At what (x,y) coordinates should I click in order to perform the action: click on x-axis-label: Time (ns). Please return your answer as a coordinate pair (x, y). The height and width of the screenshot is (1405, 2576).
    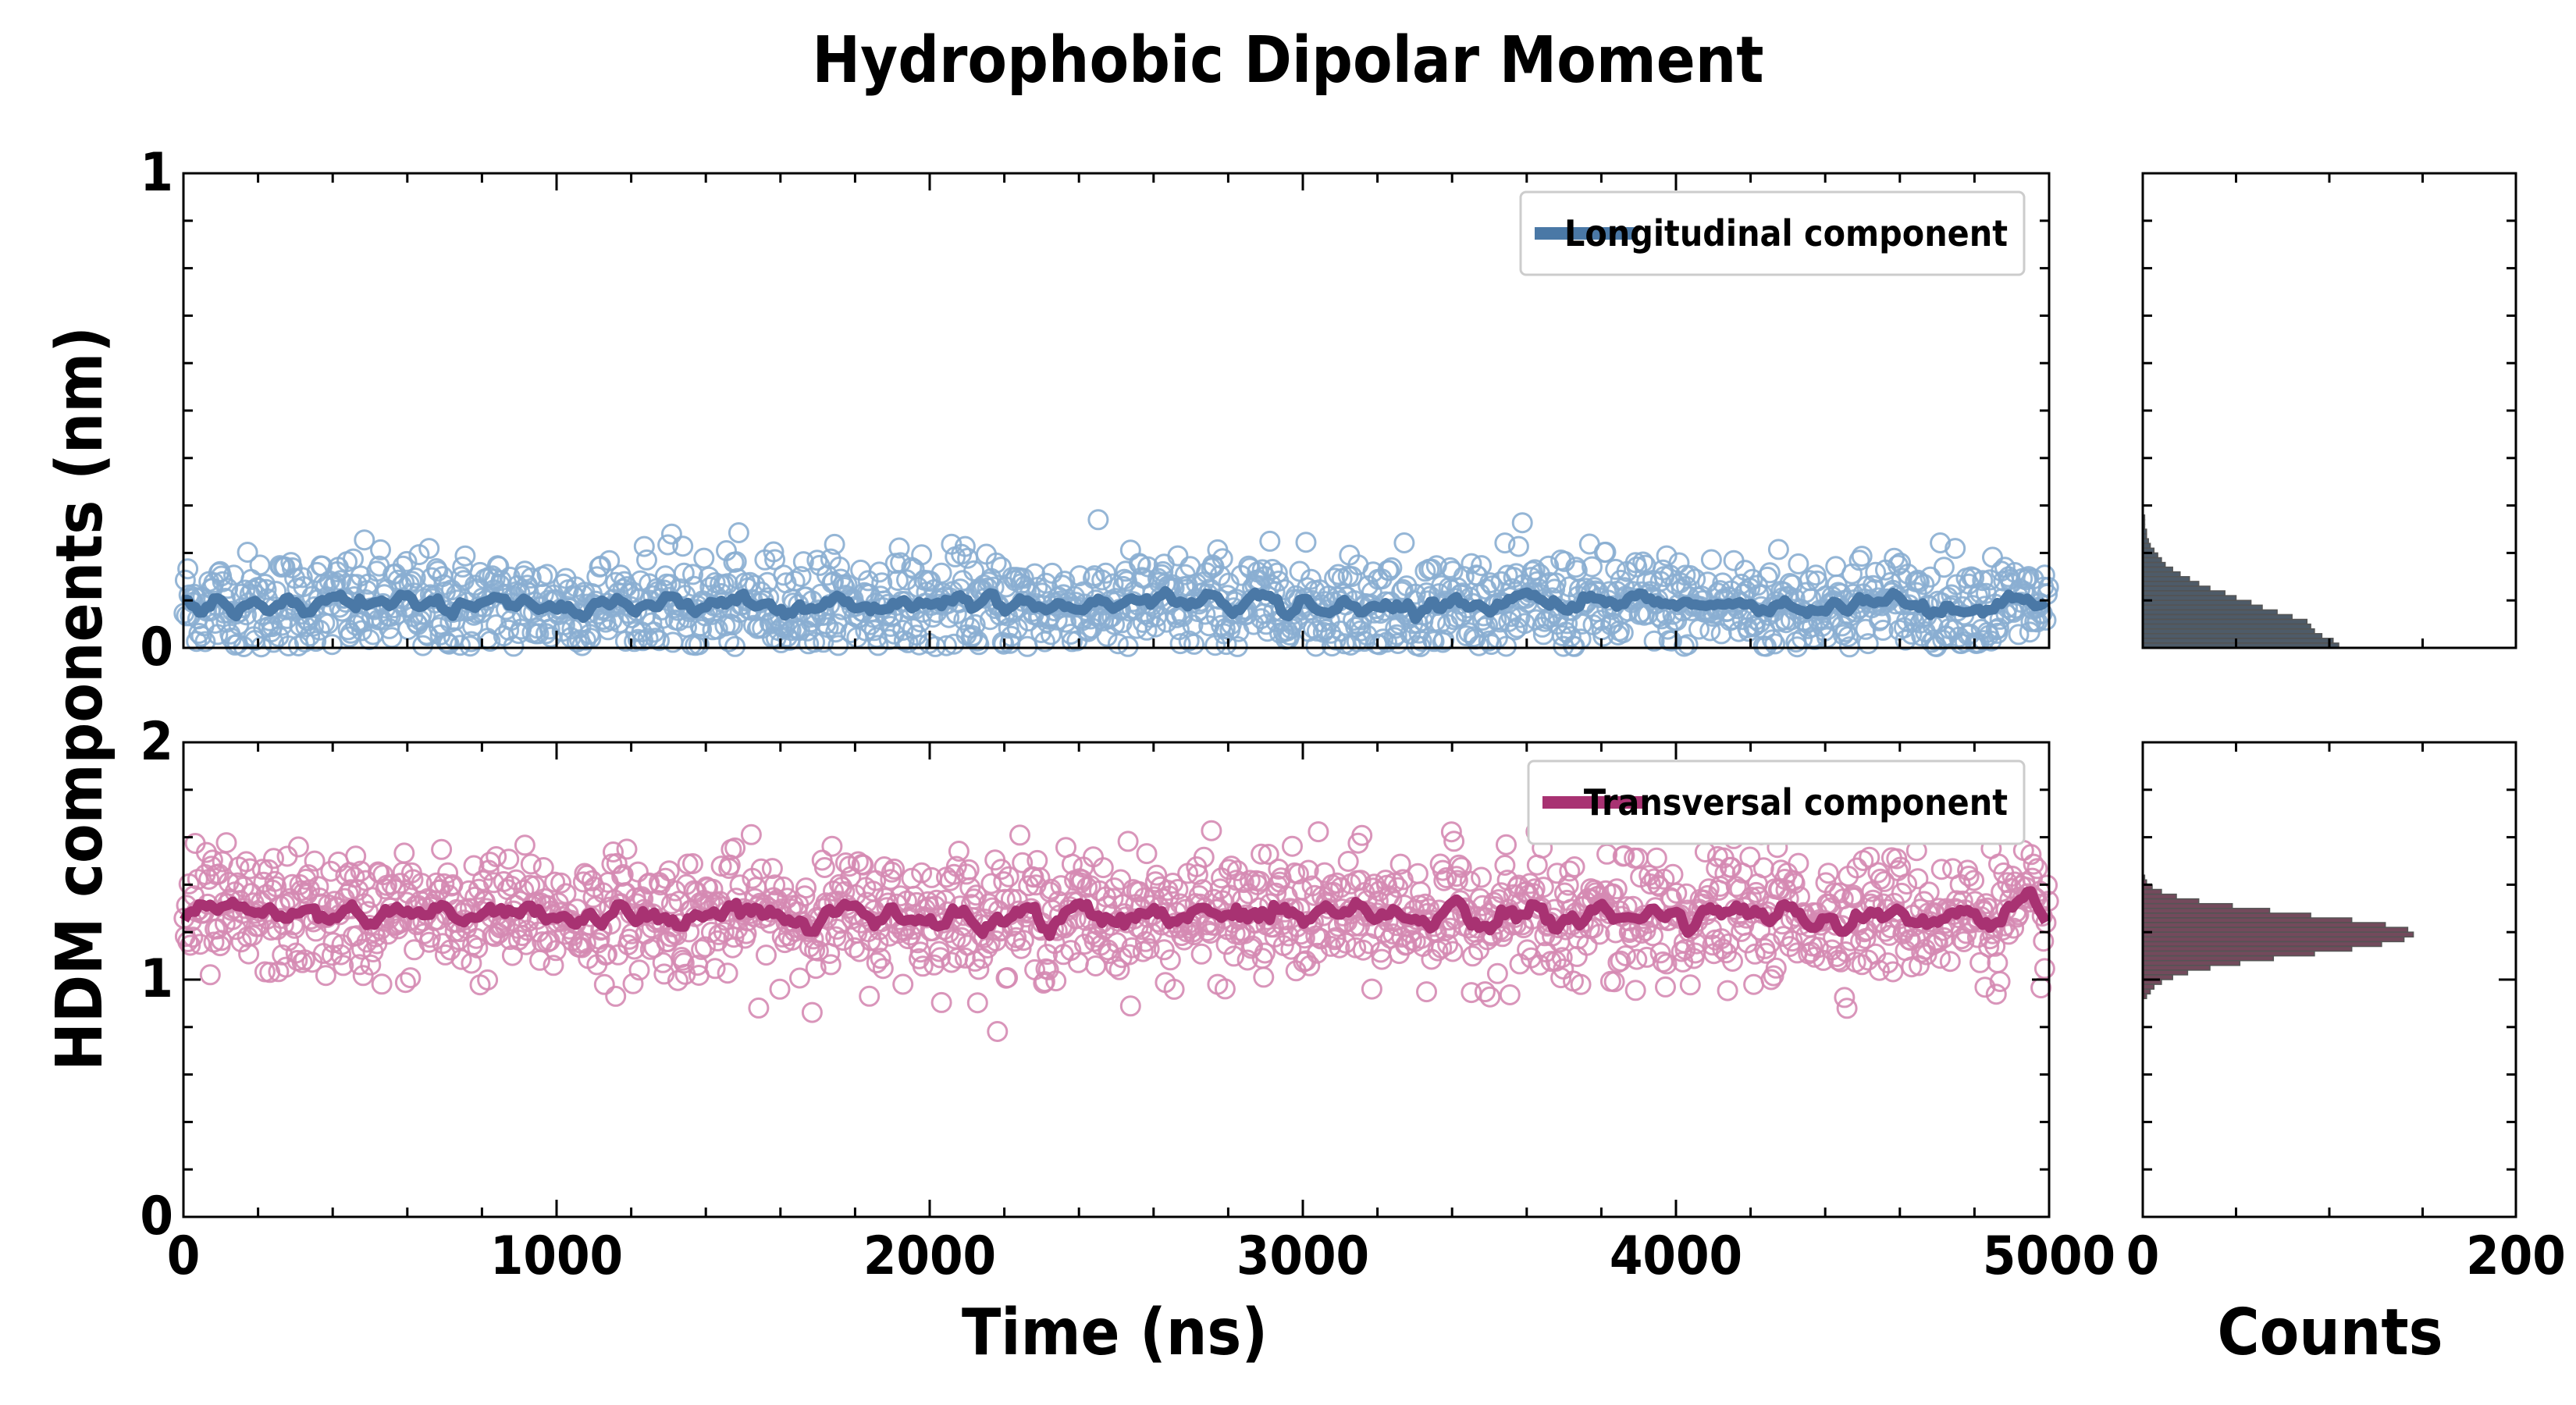
    Looking at the image, I should click on (1115, 1333).